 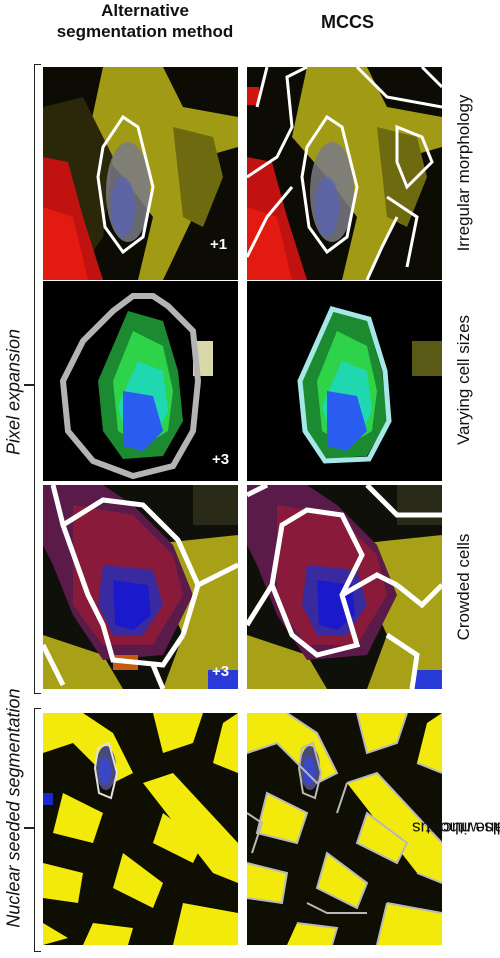 I want to click on row-label-no-nucleus-line2: in-plane nucleus, so click(x=456, y=828).